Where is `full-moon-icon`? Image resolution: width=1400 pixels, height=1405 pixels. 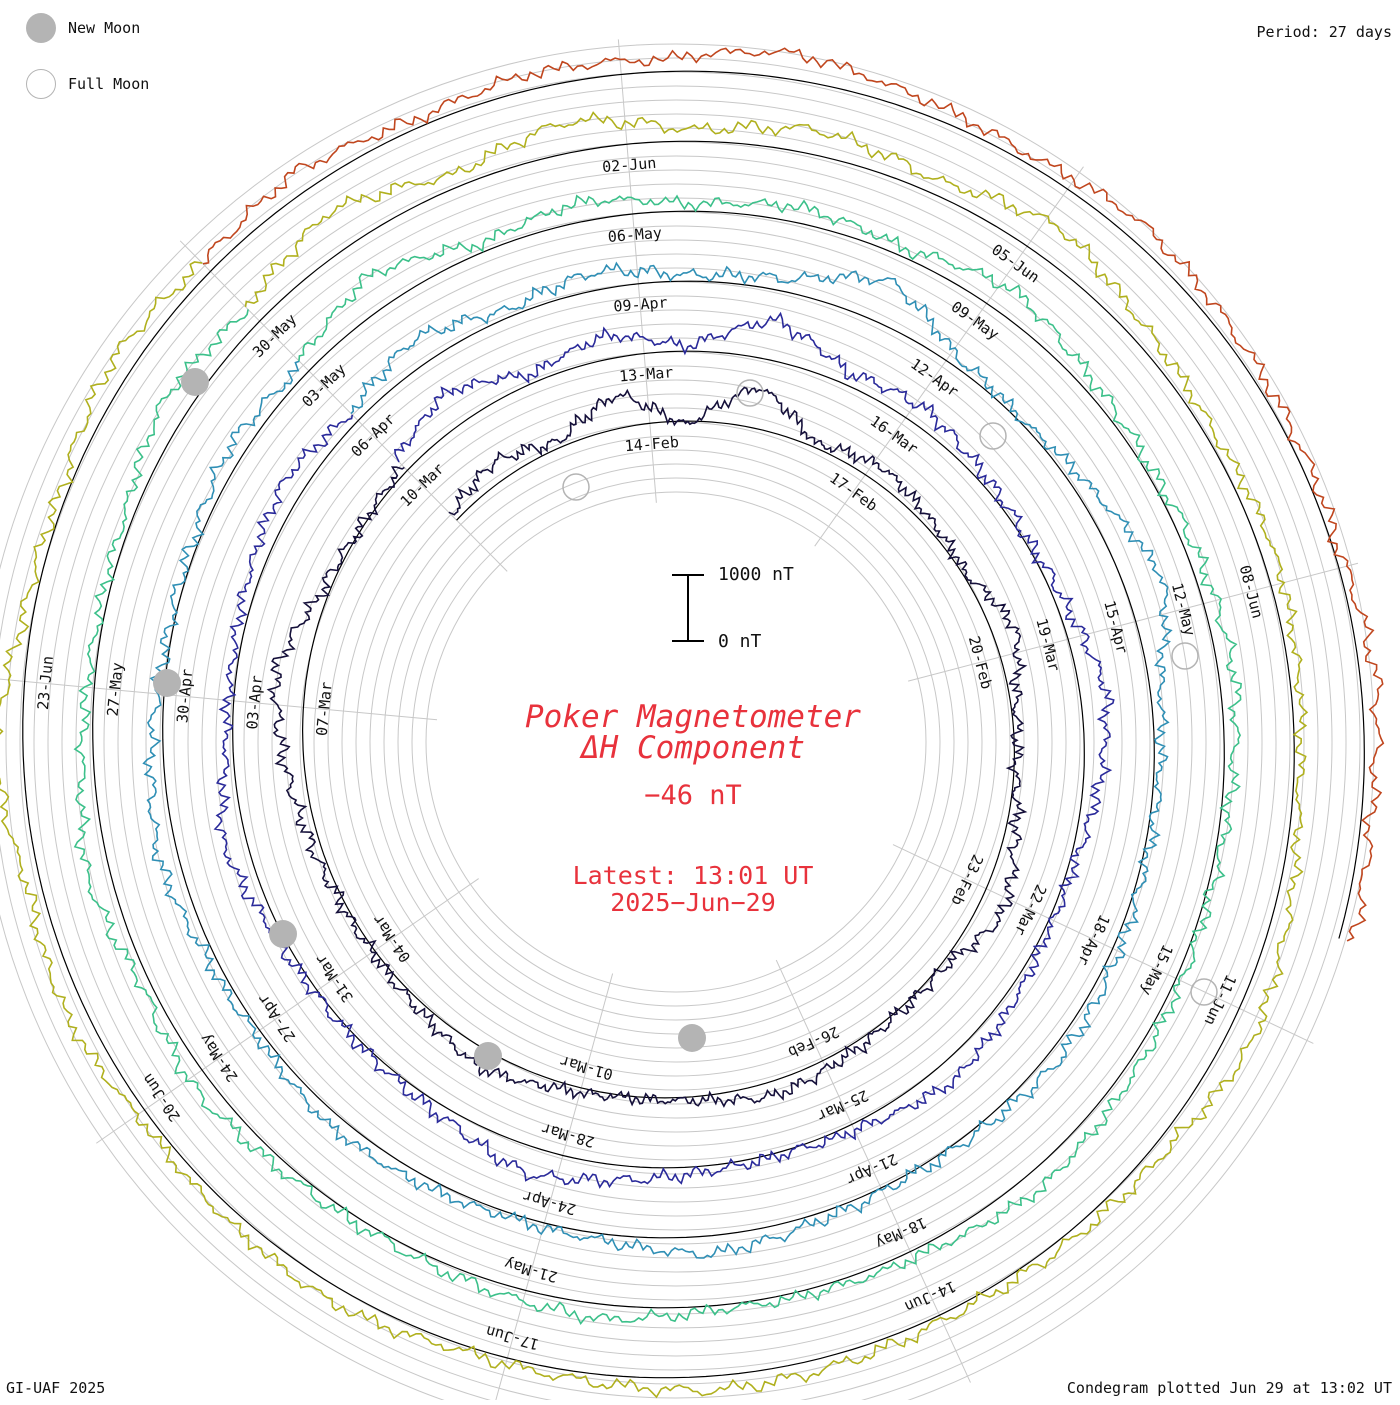 full-moon-icon is located at coordinates (41, 84).